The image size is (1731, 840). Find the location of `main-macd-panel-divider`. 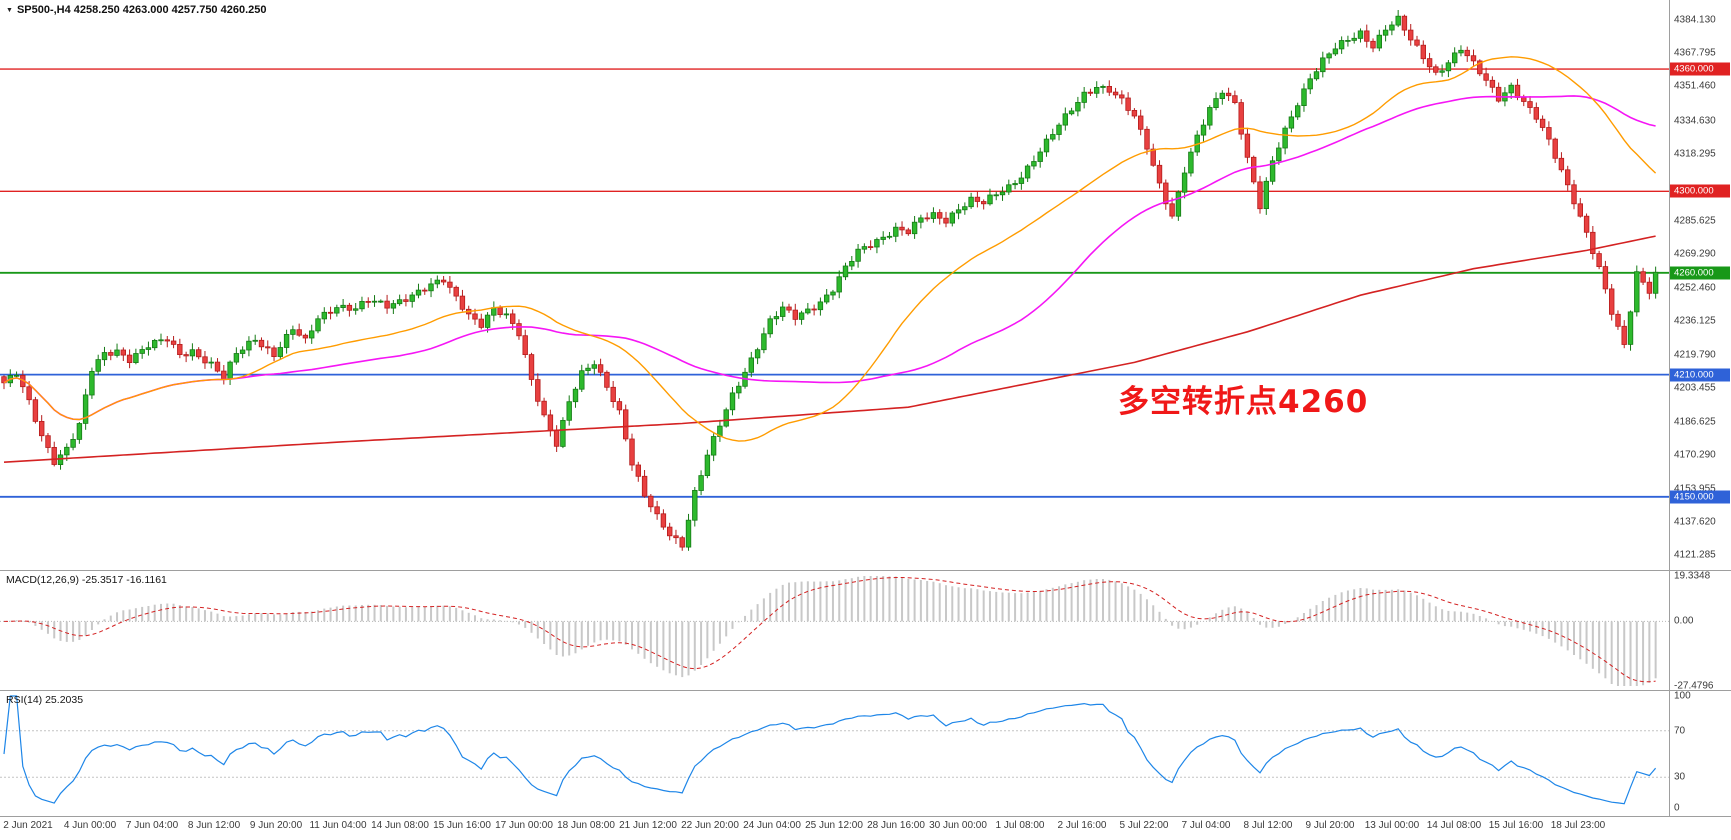

main-macd-panel-divider is located at coordinates (865, 570).